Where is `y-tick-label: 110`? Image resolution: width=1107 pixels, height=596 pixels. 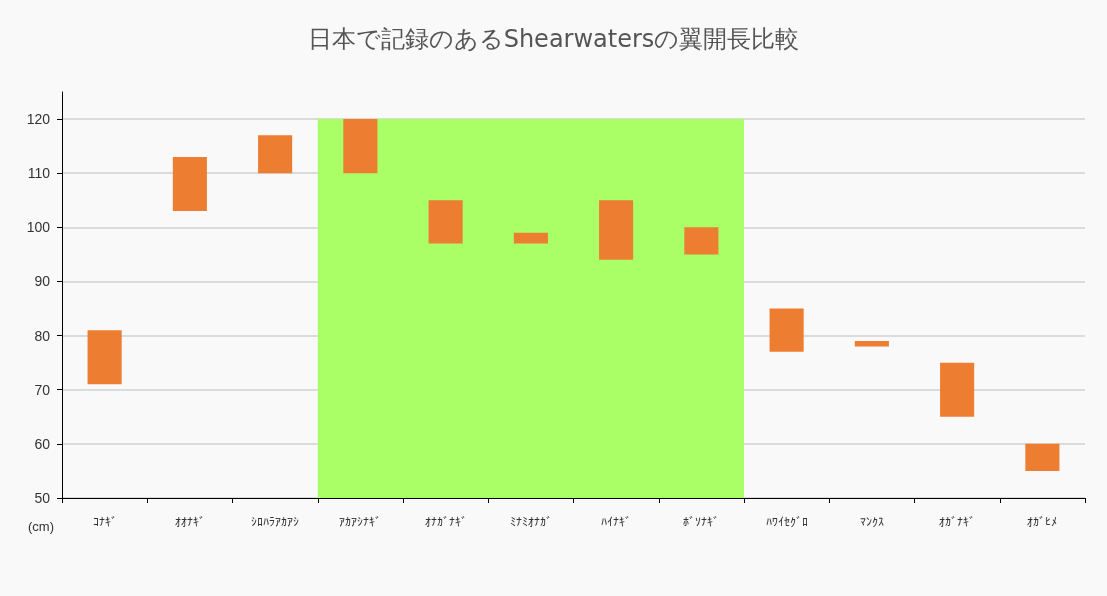 y-tick-label: 110 is located at coordinates (39, 173).